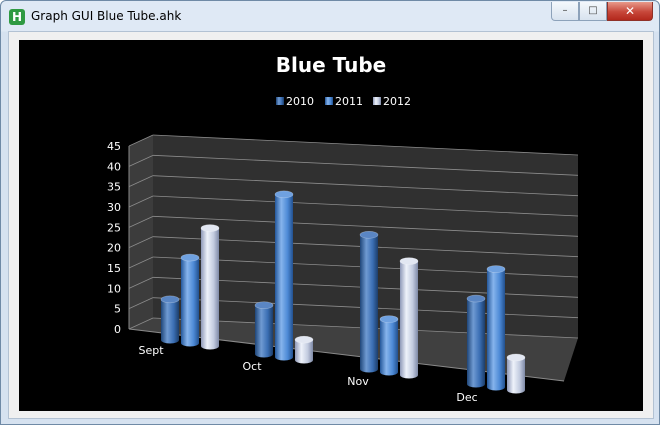  What do you see at coordinates (114, 227) in the screenshot?
I see `y-tick-label: 25` at bounding box center [114, 227].